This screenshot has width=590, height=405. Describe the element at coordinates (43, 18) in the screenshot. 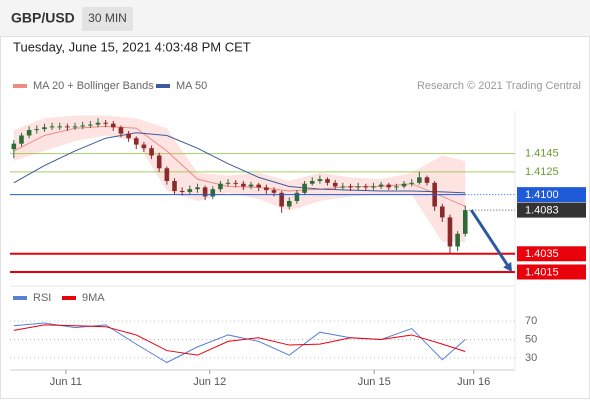

I see `chart-title: GBP/USD` at that location.